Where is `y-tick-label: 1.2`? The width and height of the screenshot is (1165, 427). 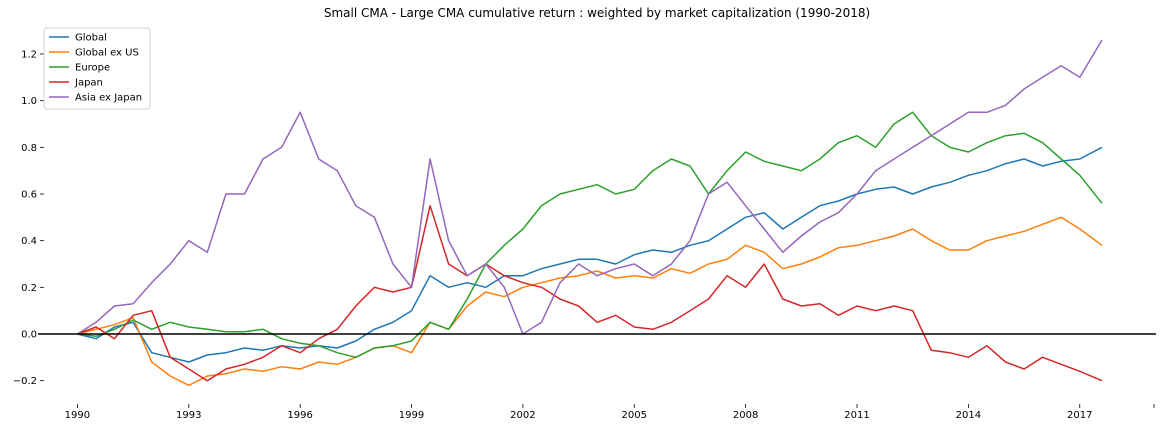
y-tick-label: 1.2 is located at coordinates (29, 55).